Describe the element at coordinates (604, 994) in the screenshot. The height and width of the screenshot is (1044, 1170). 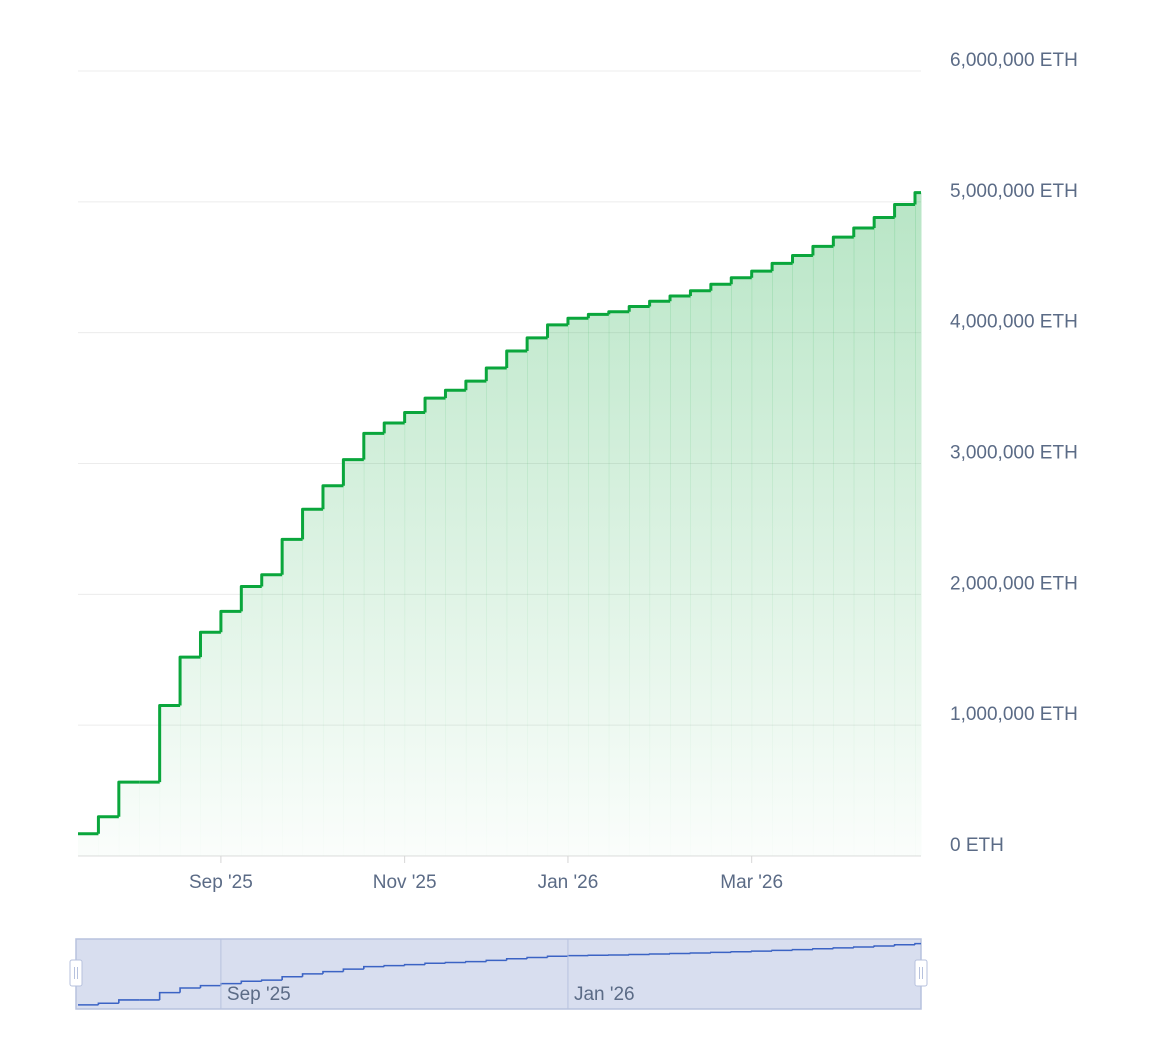
I see `navigator-label: Jan '26` at that location.